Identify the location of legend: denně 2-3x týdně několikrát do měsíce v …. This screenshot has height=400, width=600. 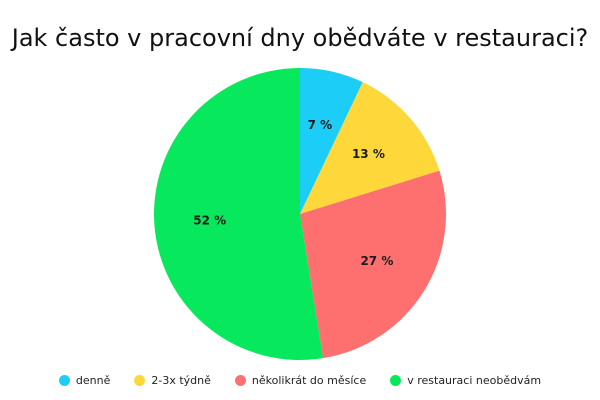
(300, 380).